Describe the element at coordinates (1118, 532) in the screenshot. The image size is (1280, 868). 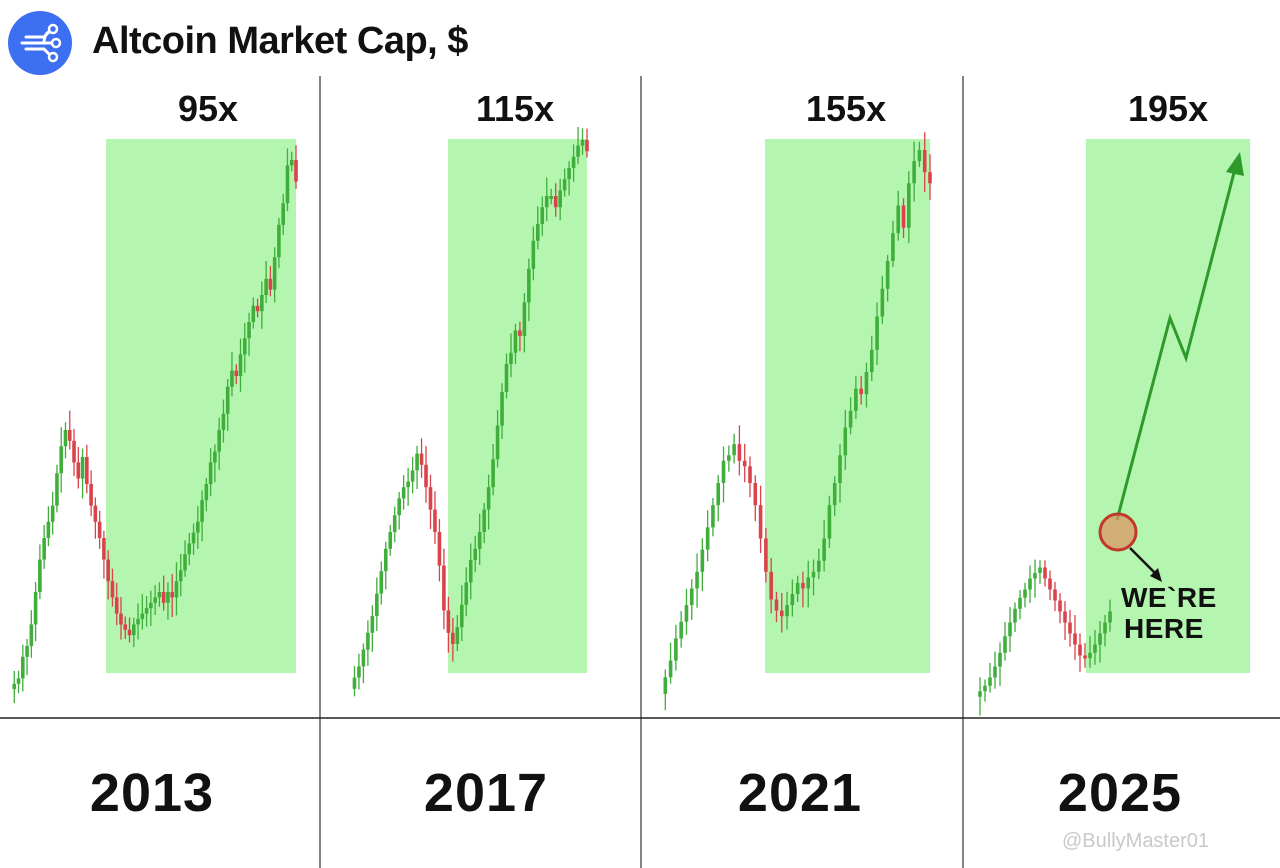
I see `current-position-marker` at that location.